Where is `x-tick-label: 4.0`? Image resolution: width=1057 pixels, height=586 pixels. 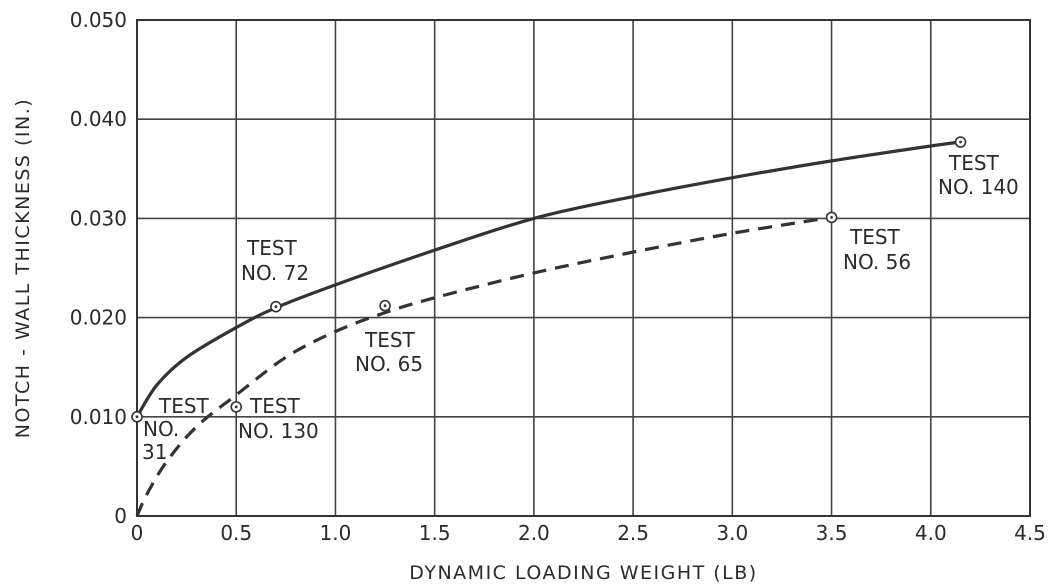 x-tick-label: 4.0 is located at coordinates (931, 533).